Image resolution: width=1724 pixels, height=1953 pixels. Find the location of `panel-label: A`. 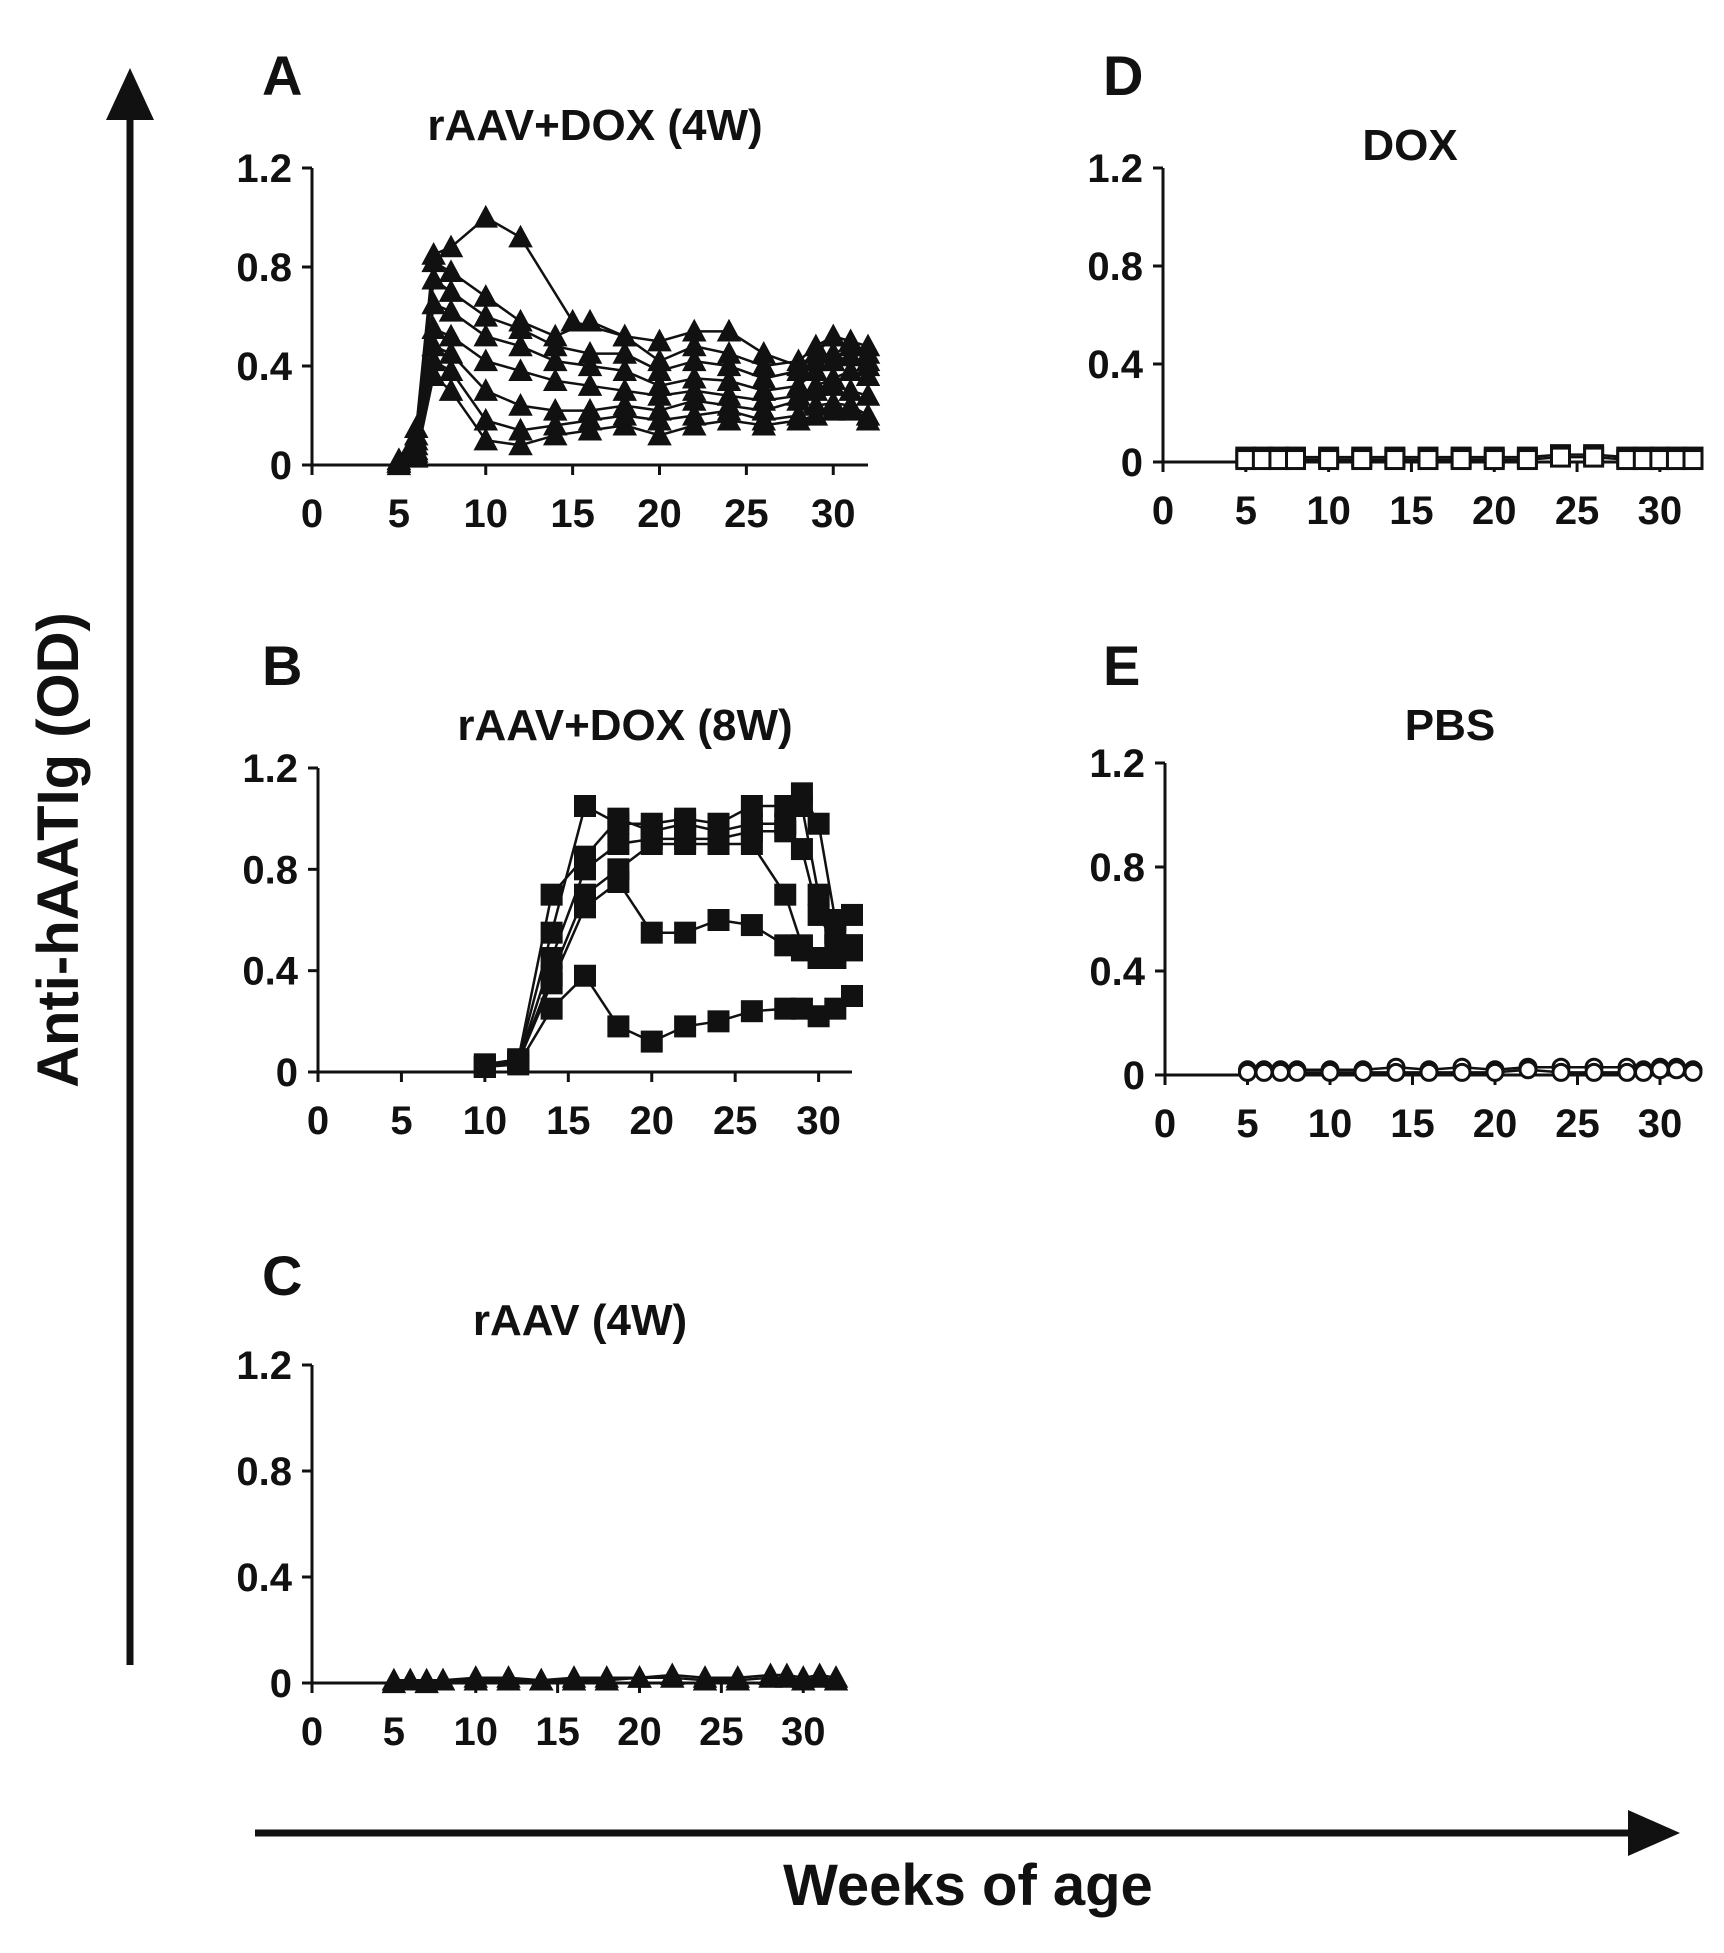

panel-label: A is located at coordinates (282, 75).